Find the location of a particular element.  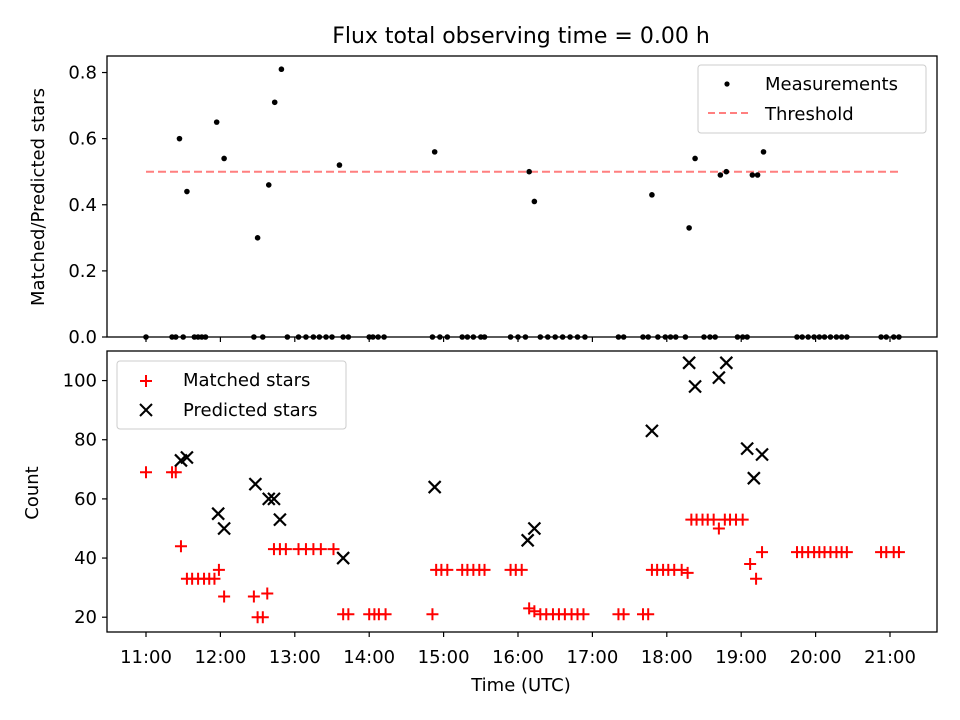

legend-measurements-label: Measurements is located at coordinates (831, 84).